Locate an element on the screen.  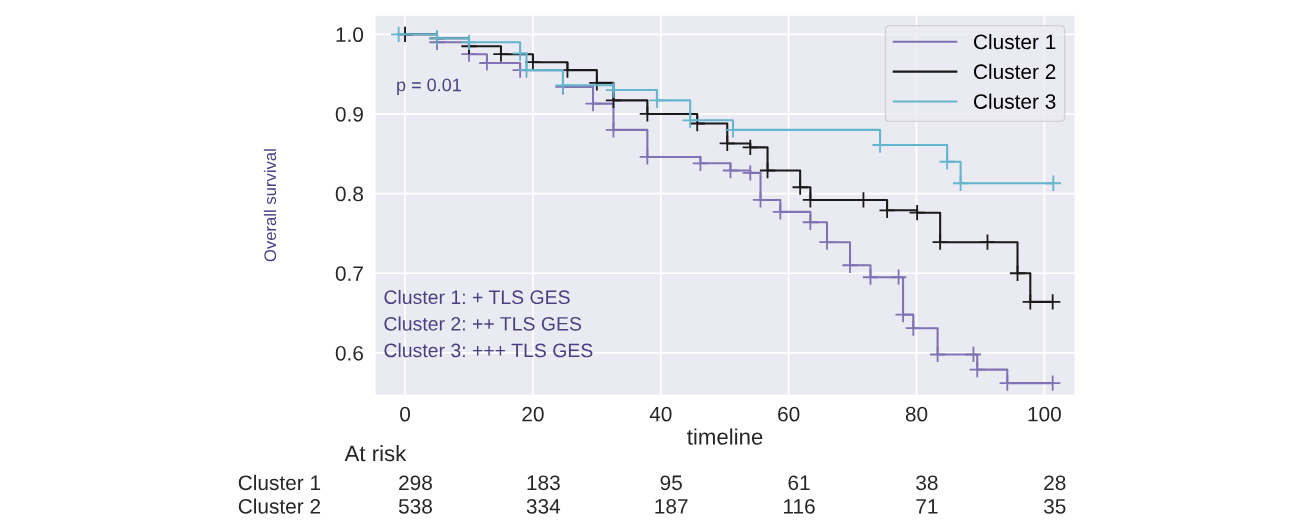
text: 38 is located at coordinates (927, 483).